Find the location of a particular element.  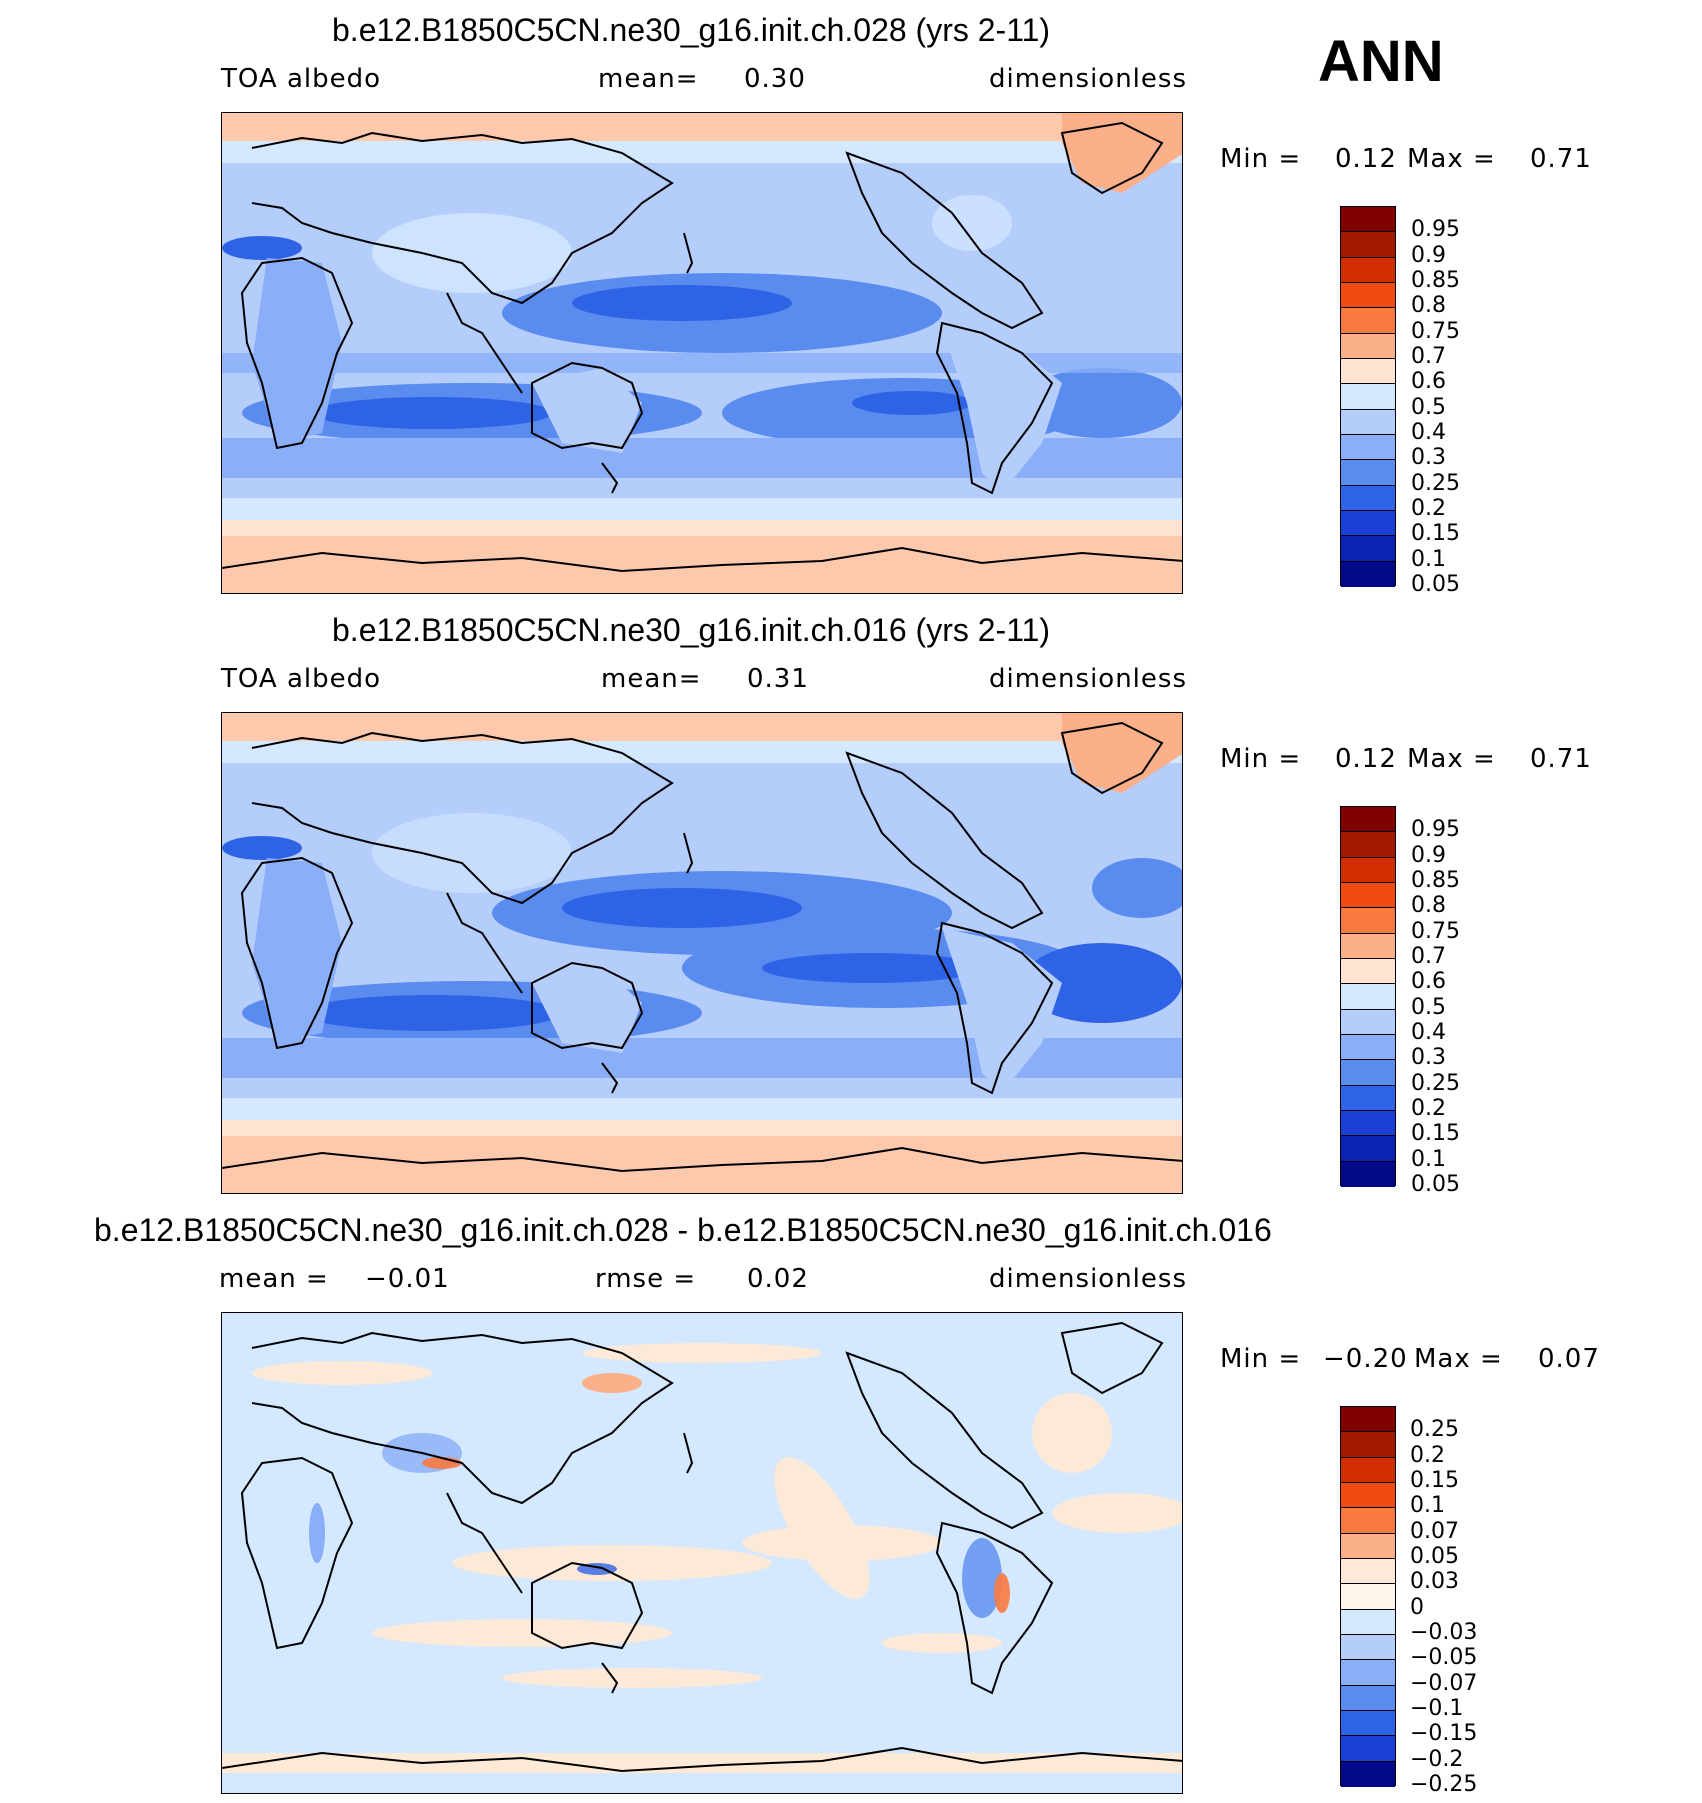

colorbar-tick-label: 0 is located at coordinates (1417, 1607).